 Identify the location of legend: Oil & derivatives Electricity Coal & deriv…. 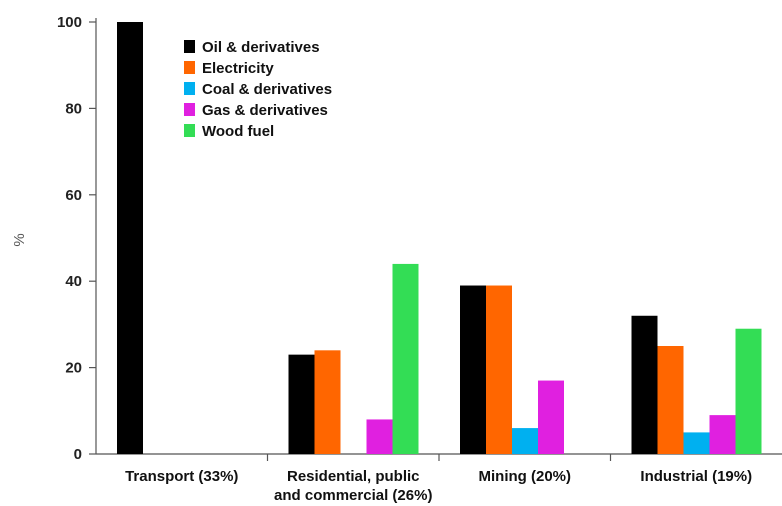
(258, 89).